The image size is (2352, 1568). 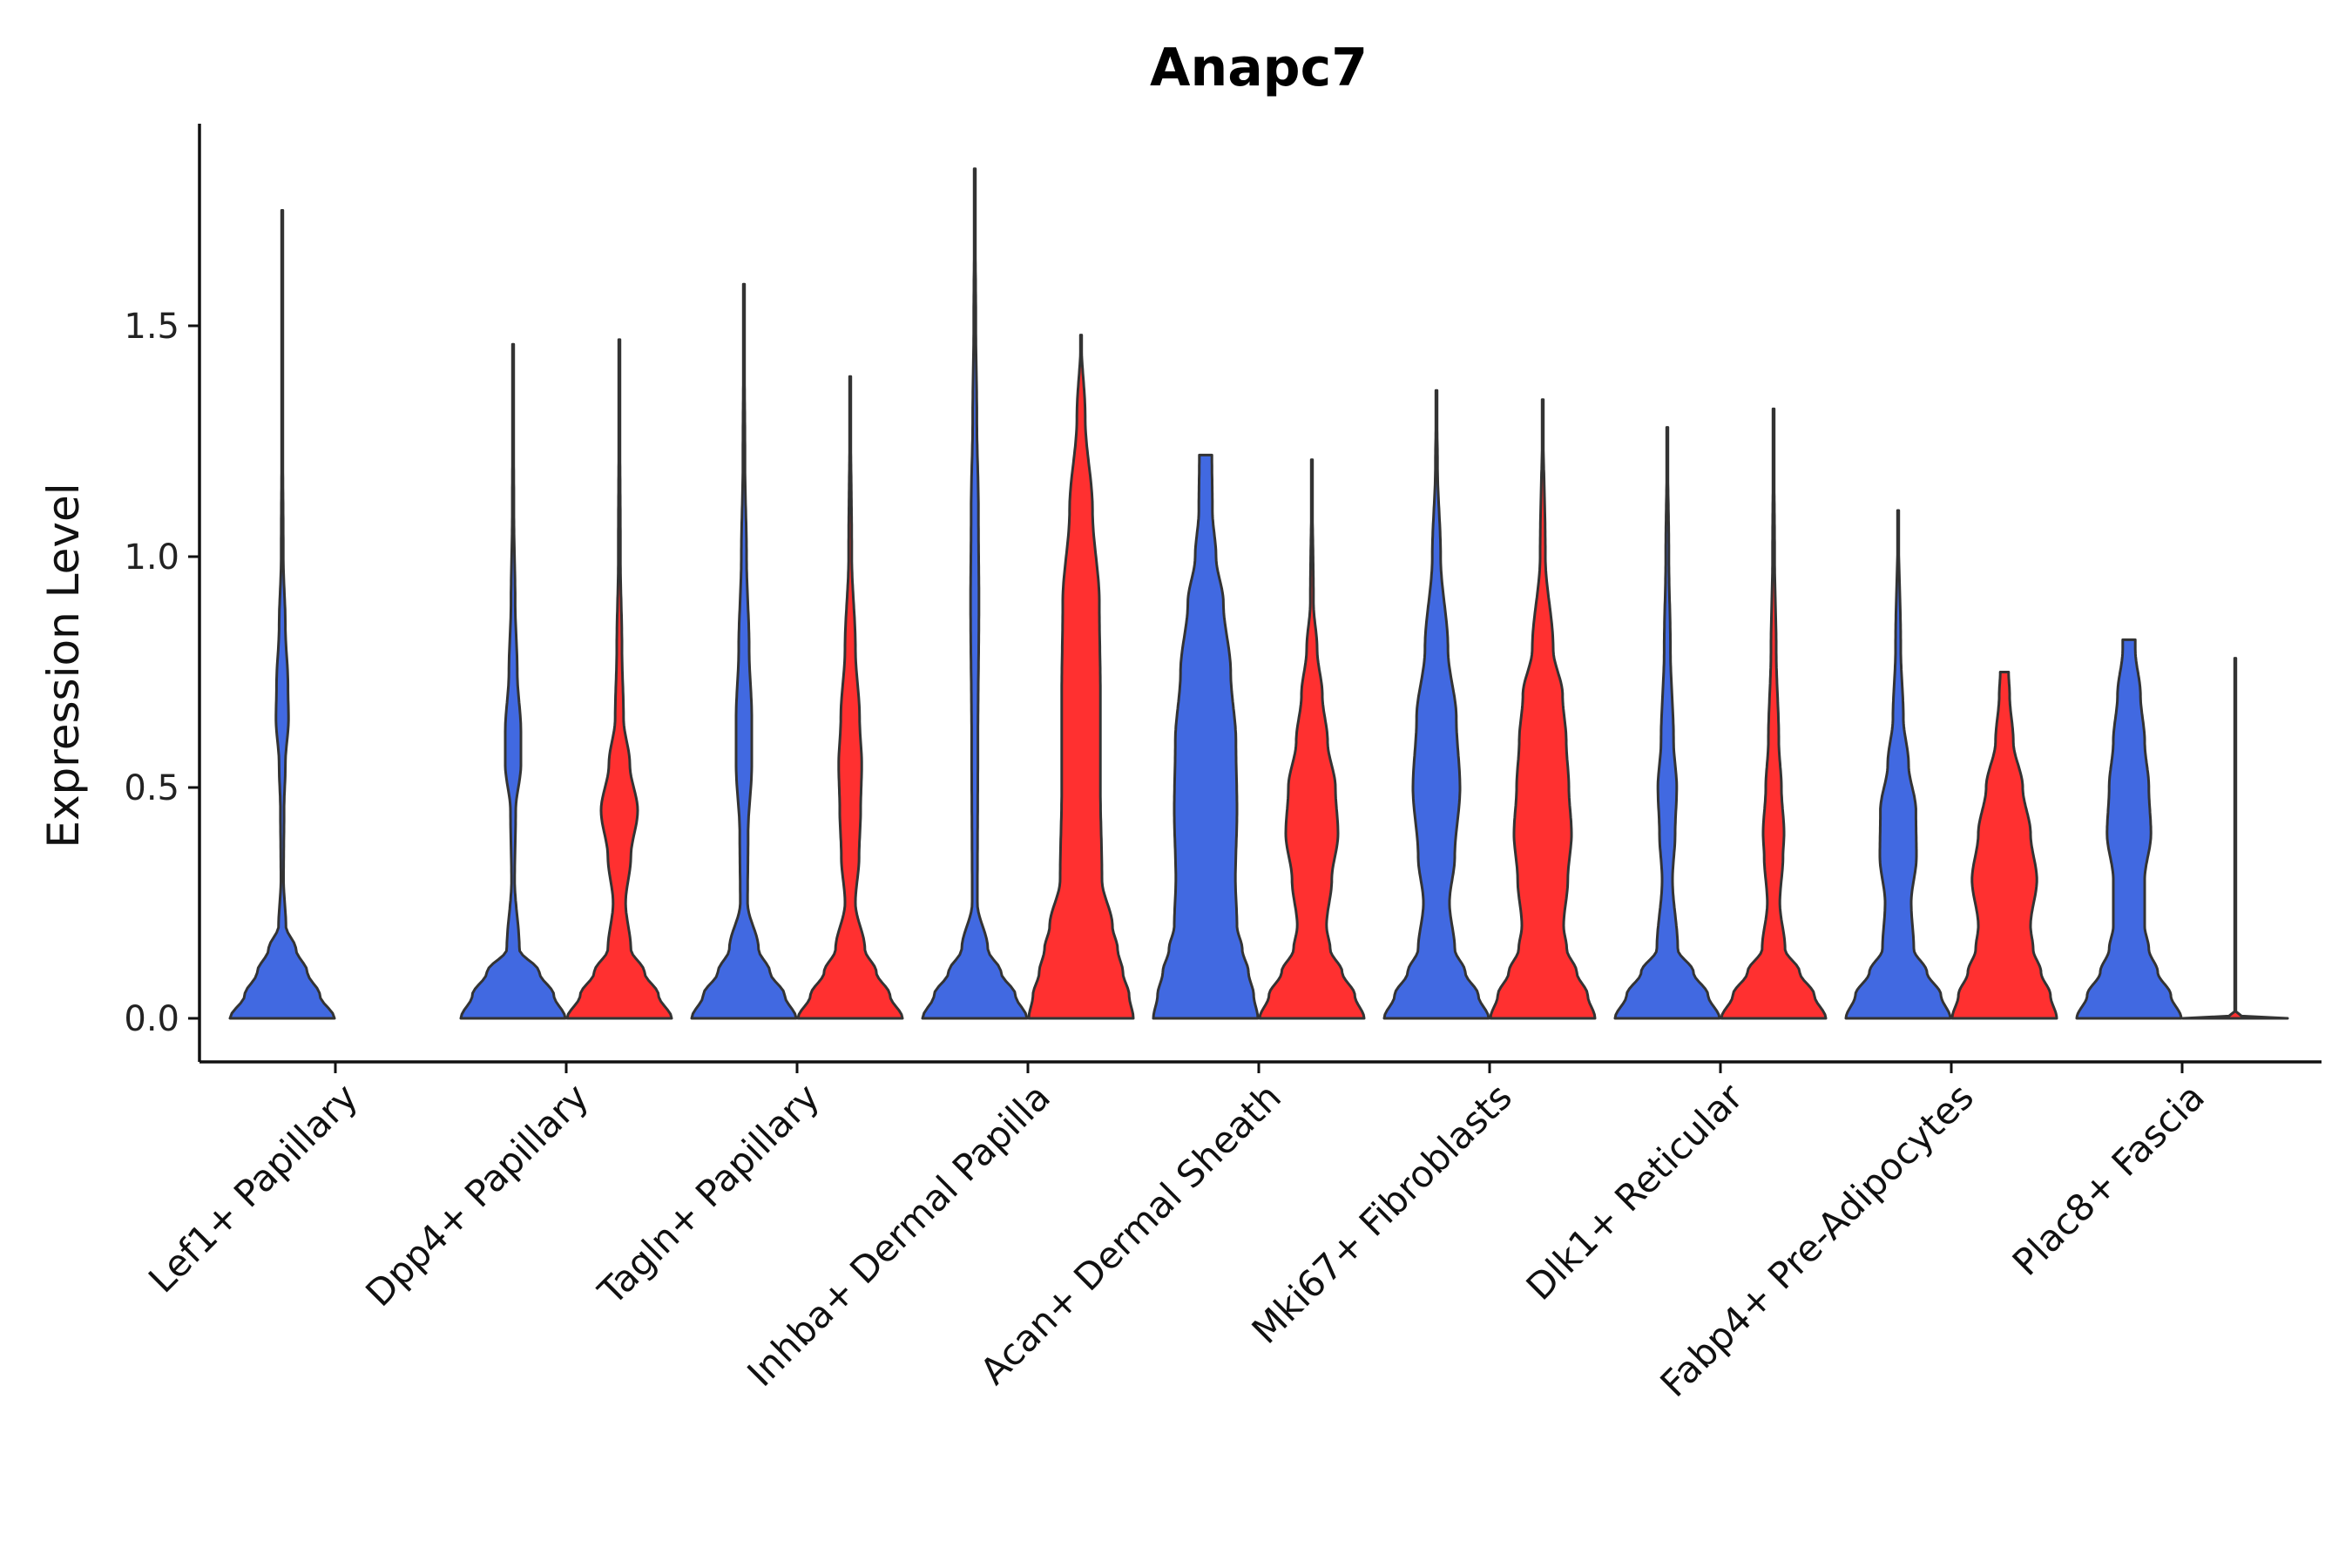 What do you see at coordinates (162, 593) in the screenshot?
I see `y-axis: 0.0 0.5 1.0 1.5` at bounding box center [162, 593].